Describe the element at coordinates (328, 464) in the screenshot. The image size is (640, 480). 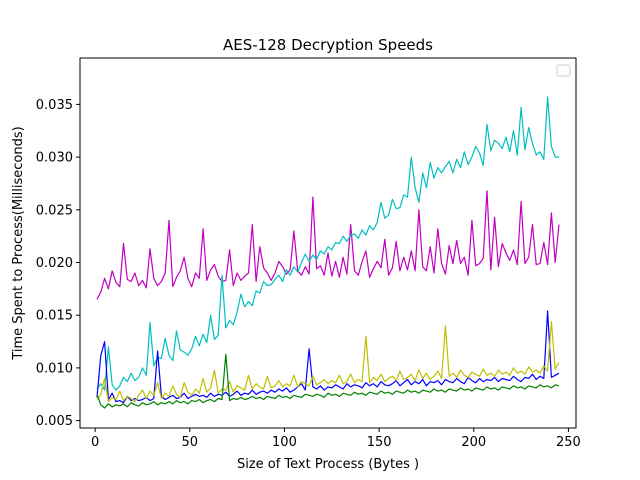
I see `x-axis-label: Size of Text Process (Bytes )` at that location.